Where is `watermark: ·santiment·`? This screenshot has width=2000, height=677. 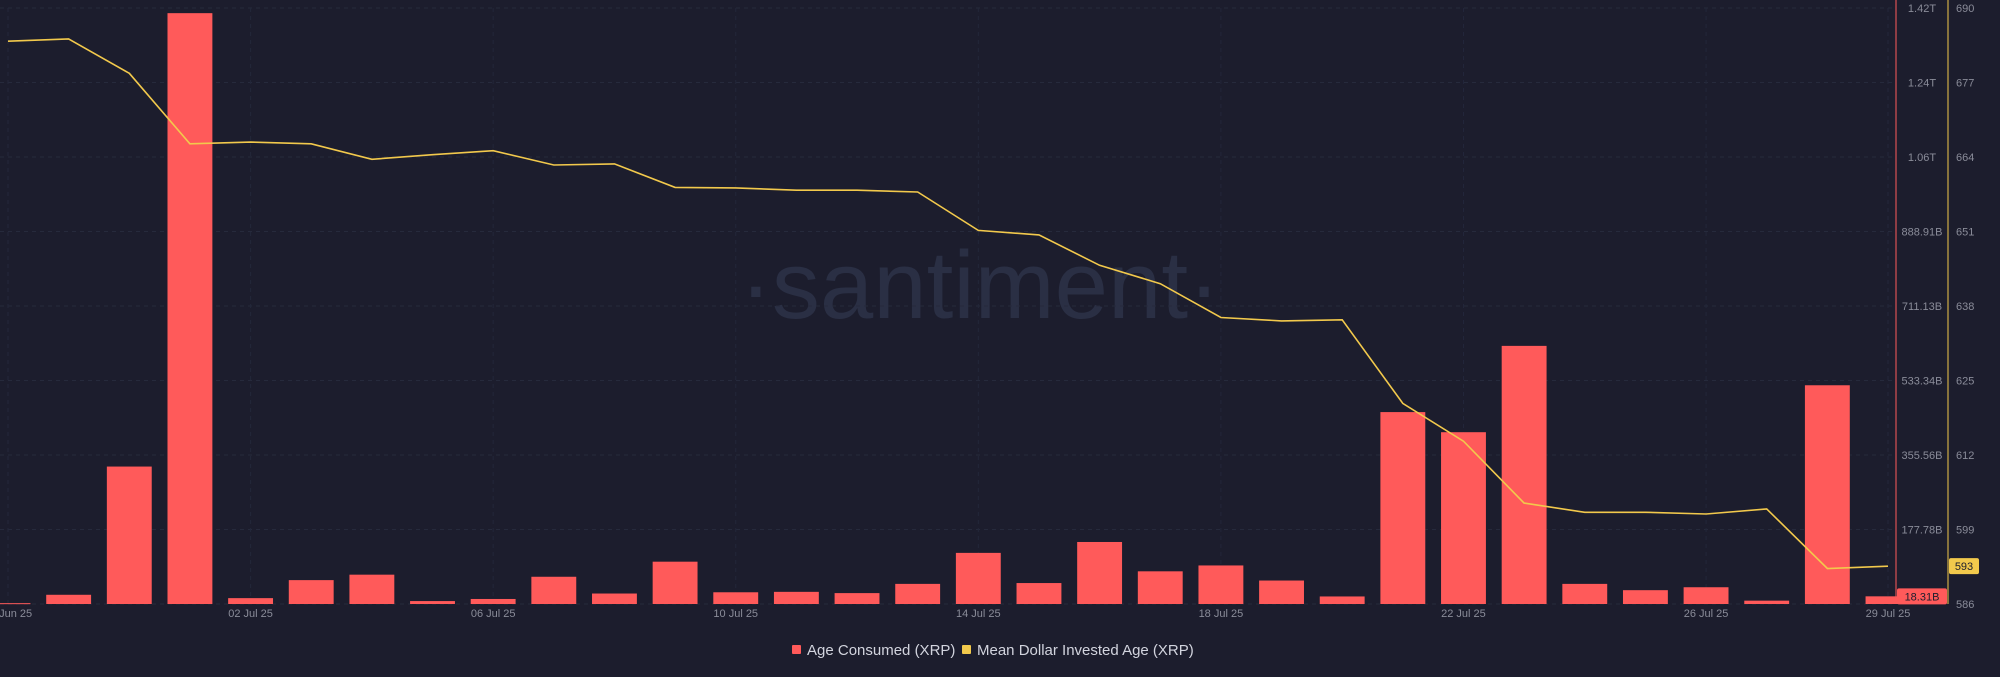
watermark: ·santiment· is located at coordinates (980, 285).